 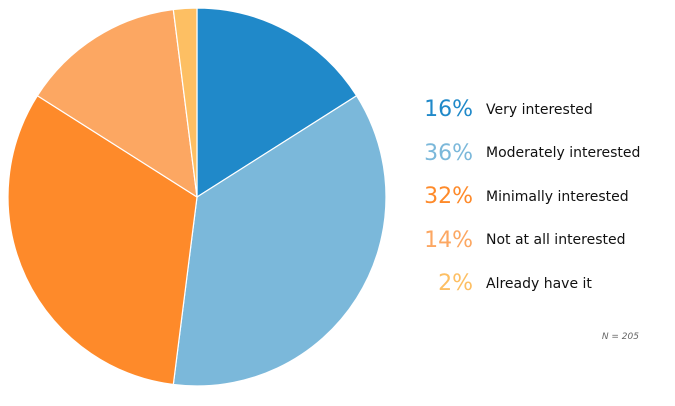 I want to click on legend-label: Already have it, so click(x=539, y=283).